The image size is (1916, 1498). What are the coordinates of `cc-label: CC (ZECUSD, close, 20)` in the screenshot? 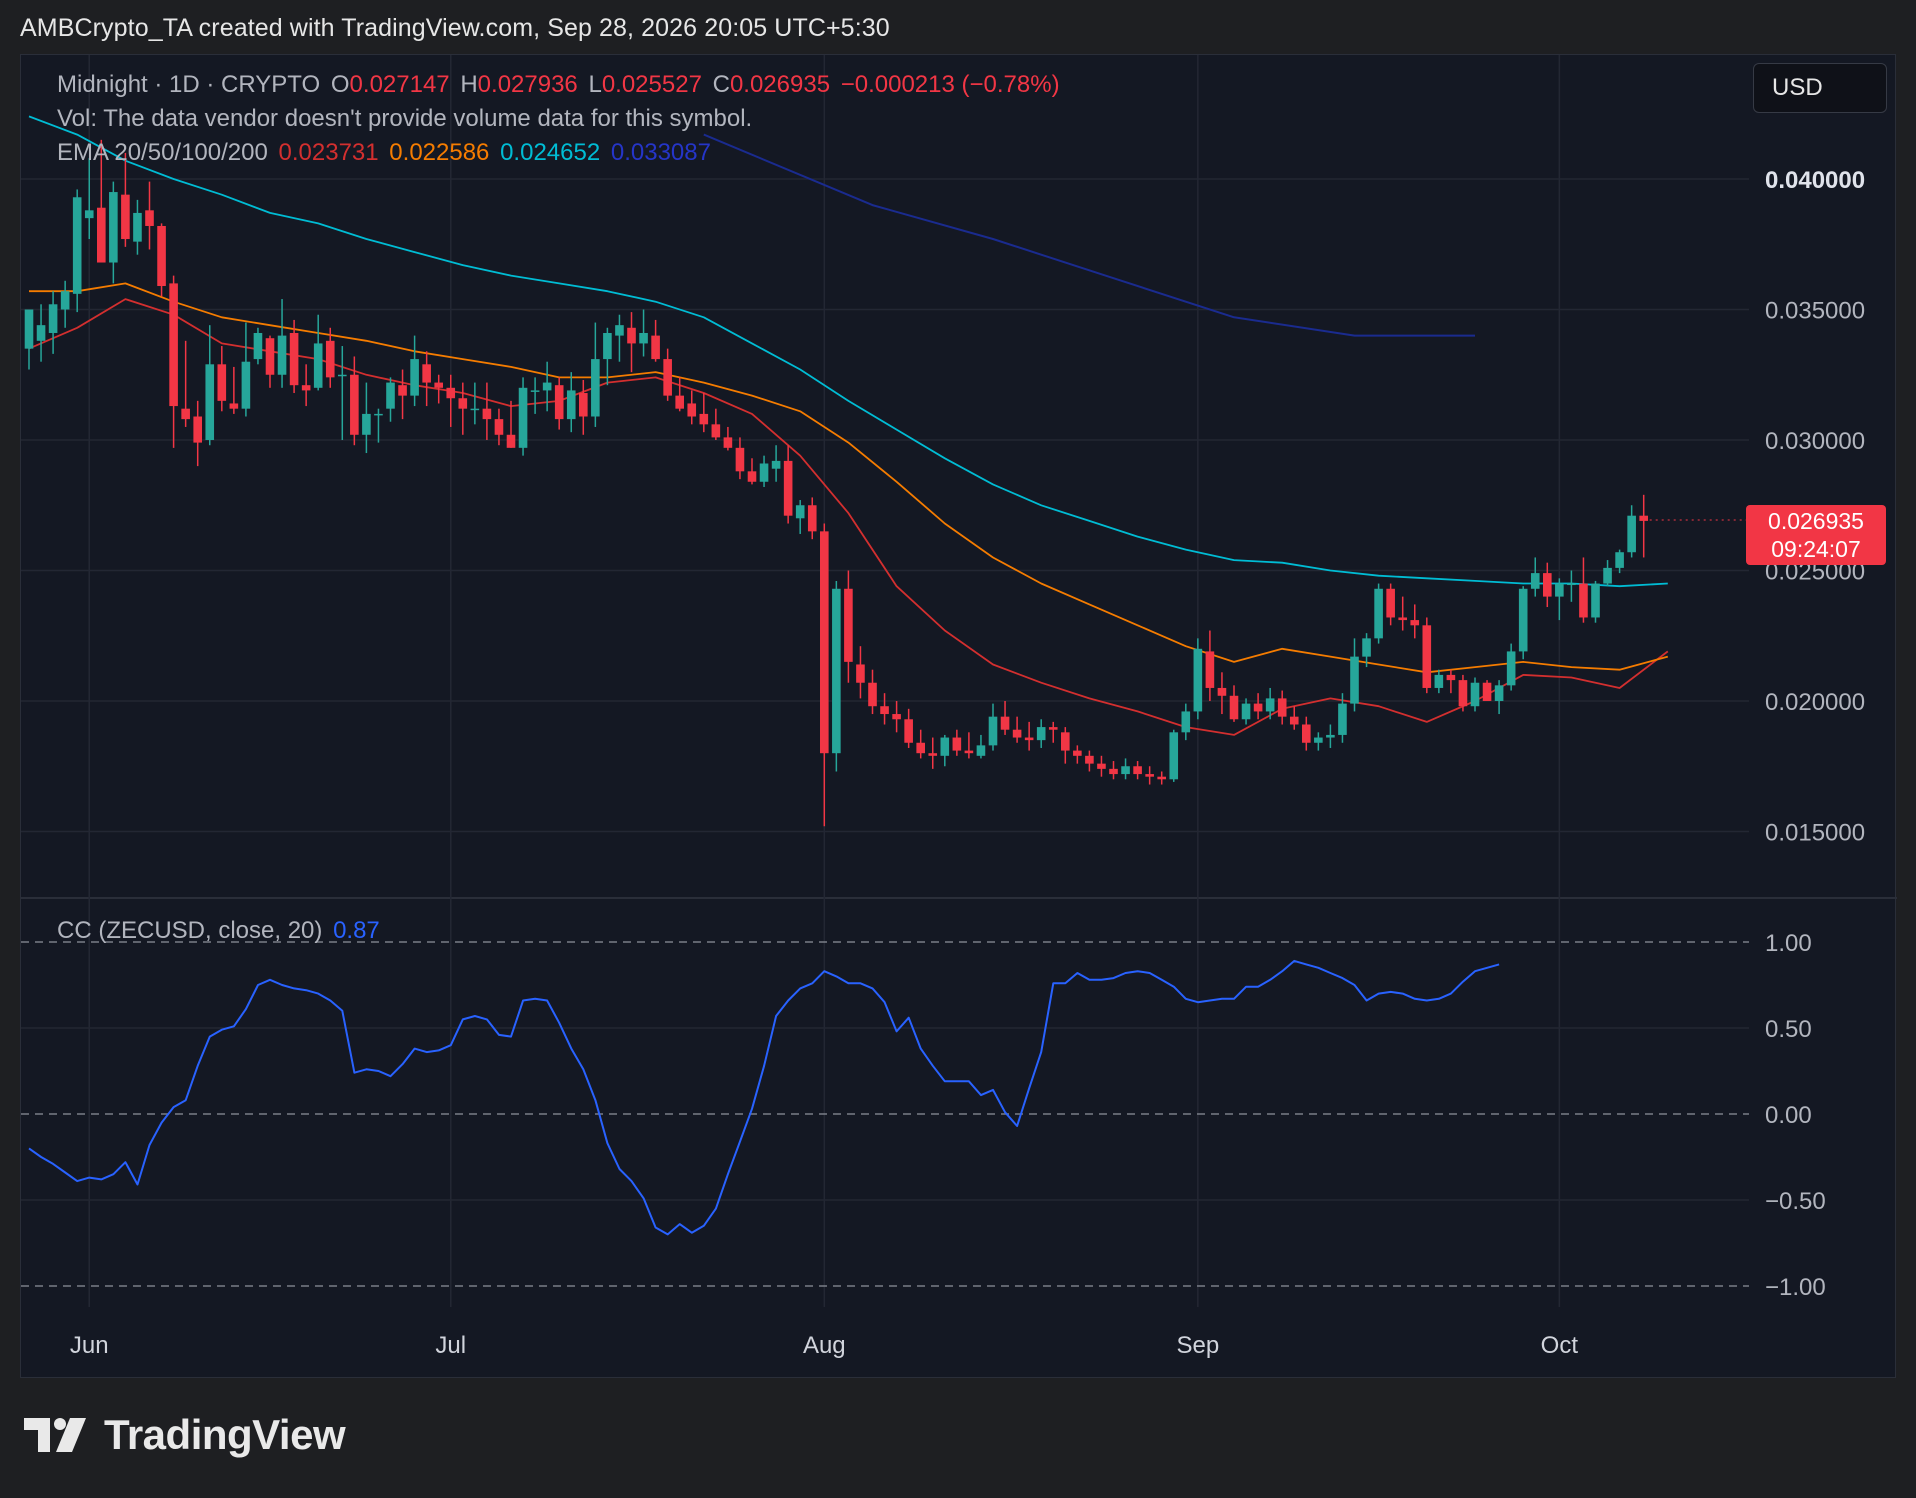 It's located at (190, 930).